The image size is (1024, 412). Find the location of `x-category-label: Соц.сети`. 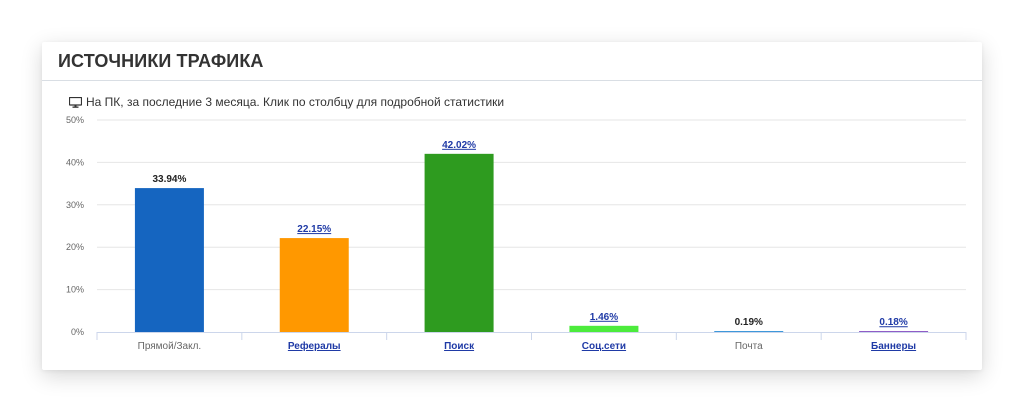

x-category-label: Соц.сети is located at coordinates (604, 346).